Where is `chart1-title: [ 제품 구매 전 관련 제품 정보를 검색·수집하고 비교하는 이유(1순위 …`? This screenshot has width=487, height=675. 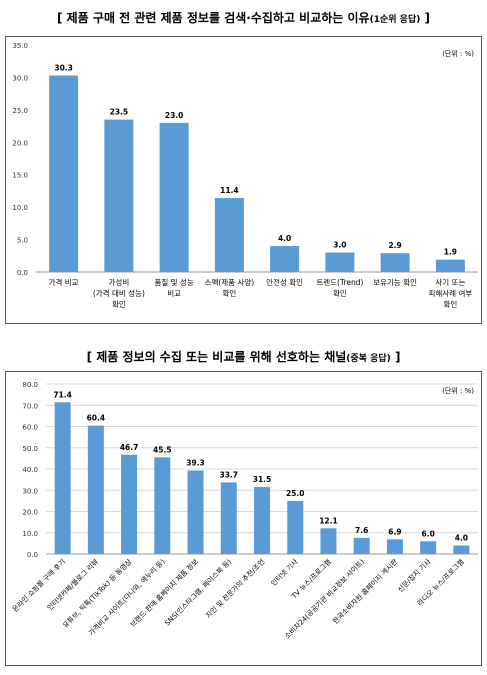 chart1-title: [ 제품 구매 전 관련 제품 정보를 검색·수집하고 비교하는 이유(1순위 … is located at coordinates (243, 17).